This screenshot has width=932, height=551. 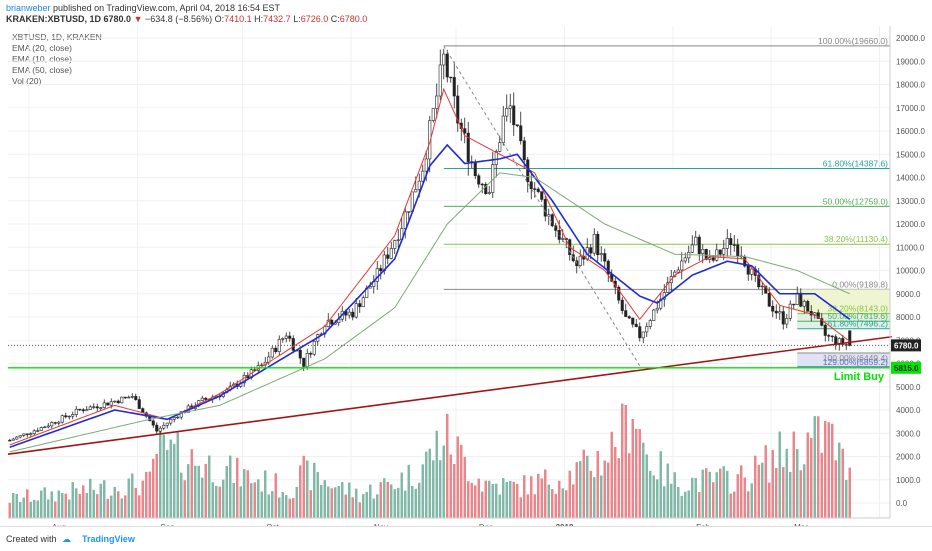 I want to click on y-tick-label: 16000.0, so click(x=910, y=131).